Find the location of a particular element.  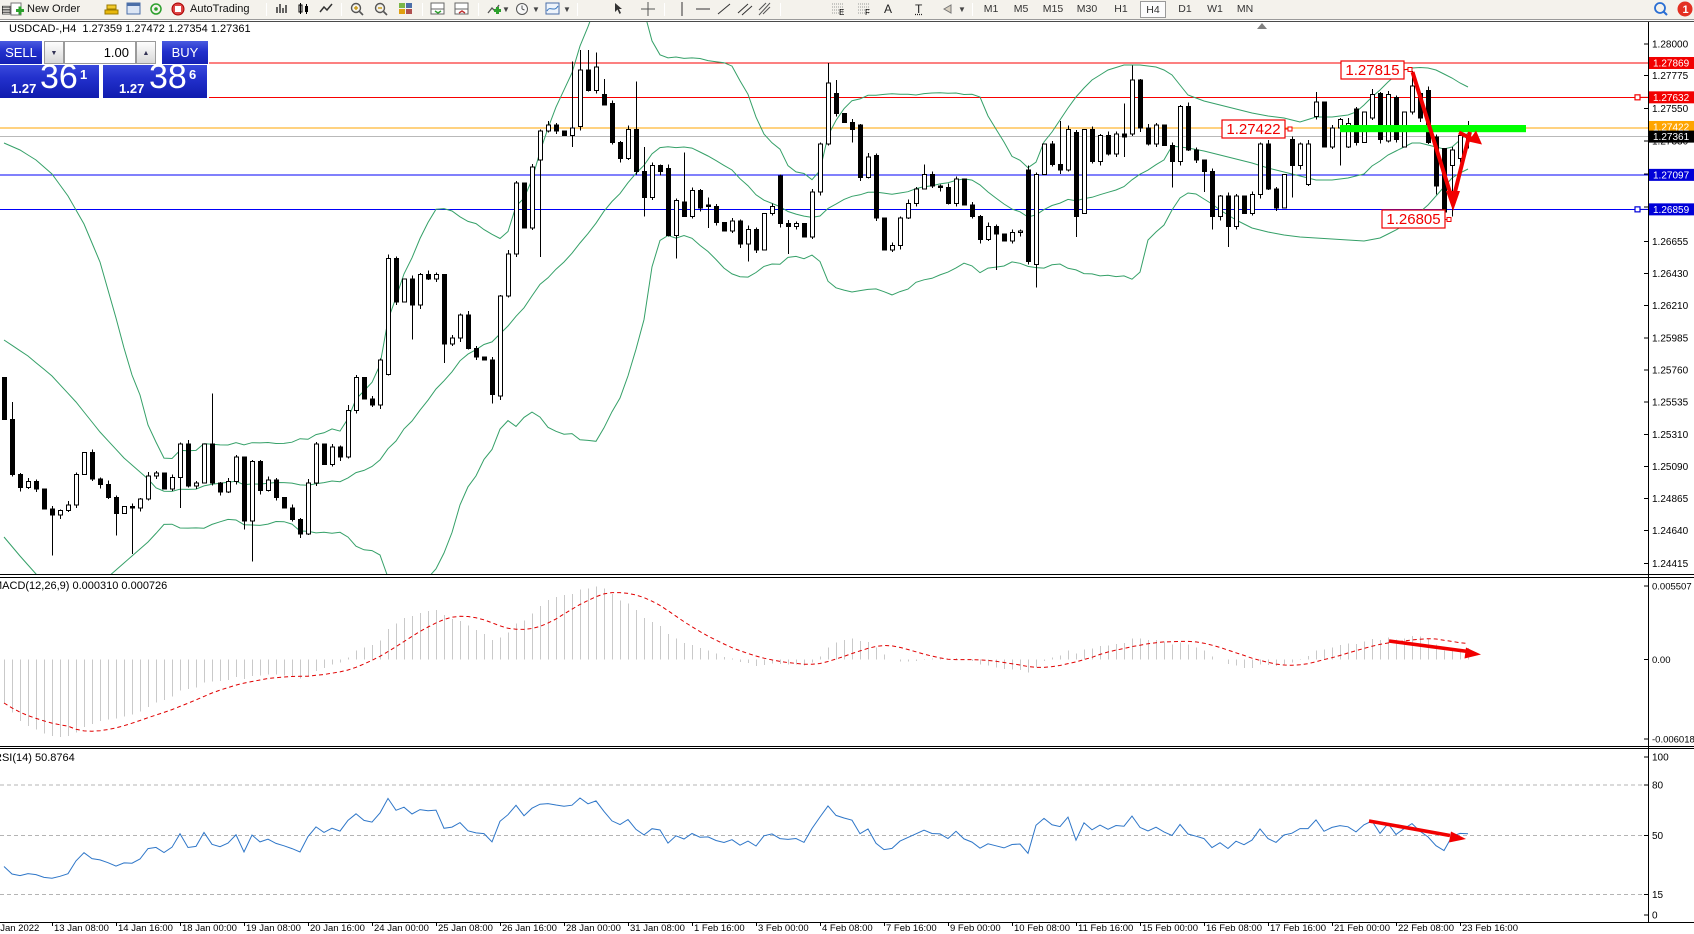

svg-text: 1.27361 is located at coordinates (1671, 137).